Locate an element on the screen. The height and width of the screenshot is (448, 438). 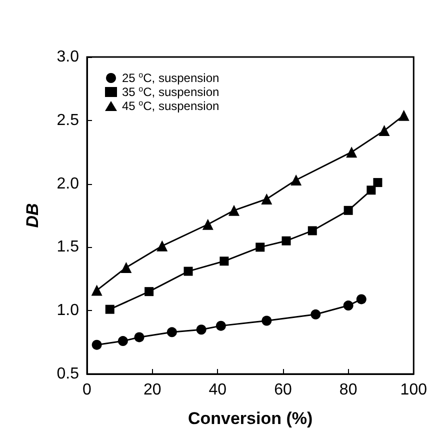
y-tick-label: 1.5 is located at coordinates (68, 247).